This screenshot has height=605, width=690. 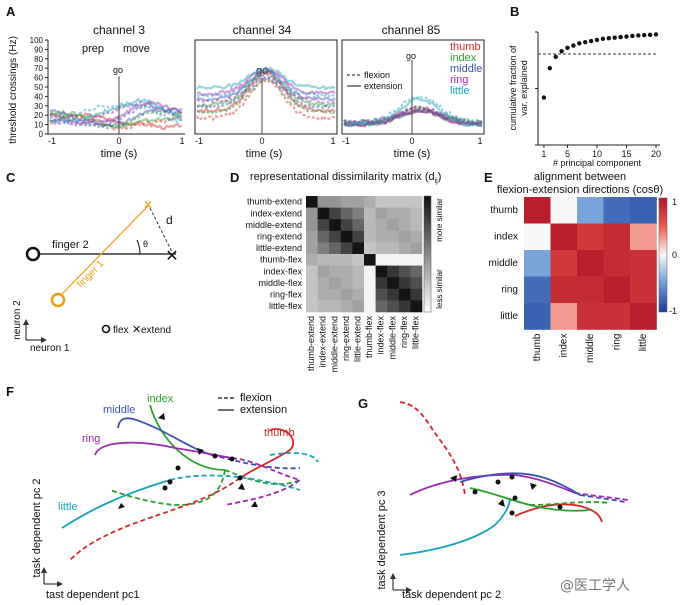 What do you see at coordinates (262, 30) in the screenshot?
I see `channel-34-title: channel 34` at bounding box center [262, 30].